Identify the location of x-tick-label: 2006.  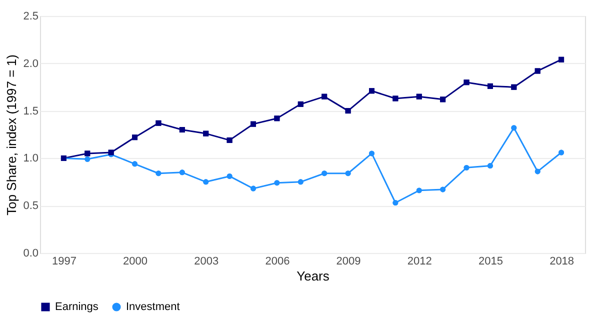
(277, 262).